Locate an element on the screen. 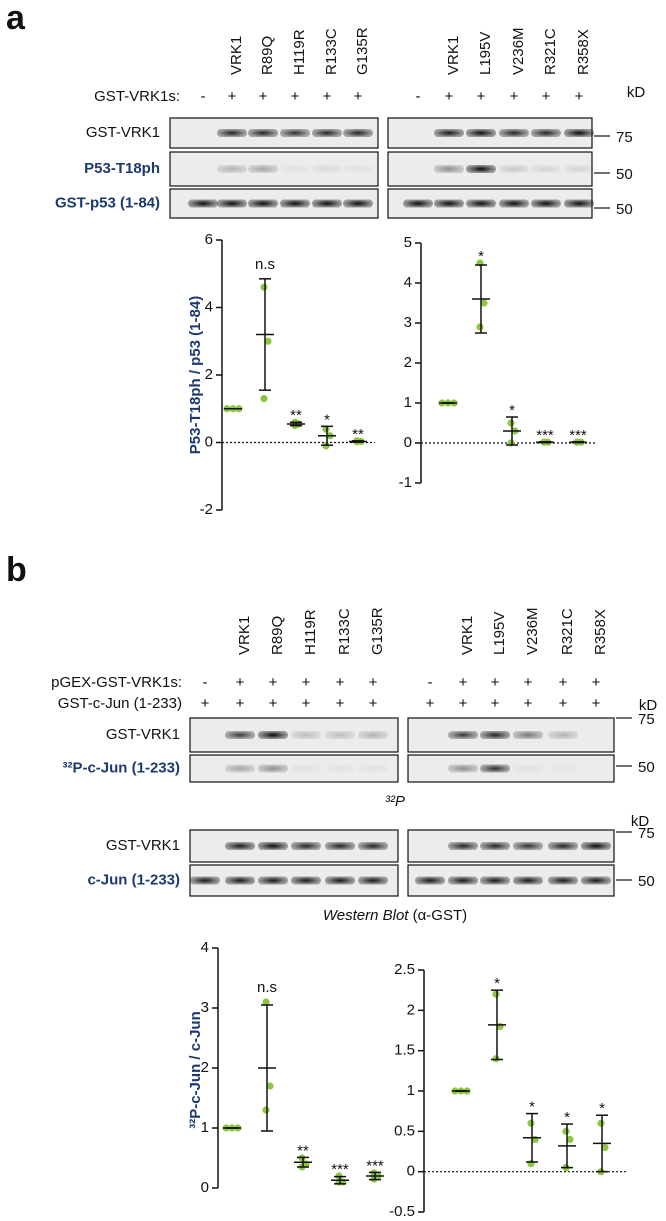 This screenshot has height=1221, width=666. treatment-label: GST-VRK1s: is located at coordinates (137, 96).